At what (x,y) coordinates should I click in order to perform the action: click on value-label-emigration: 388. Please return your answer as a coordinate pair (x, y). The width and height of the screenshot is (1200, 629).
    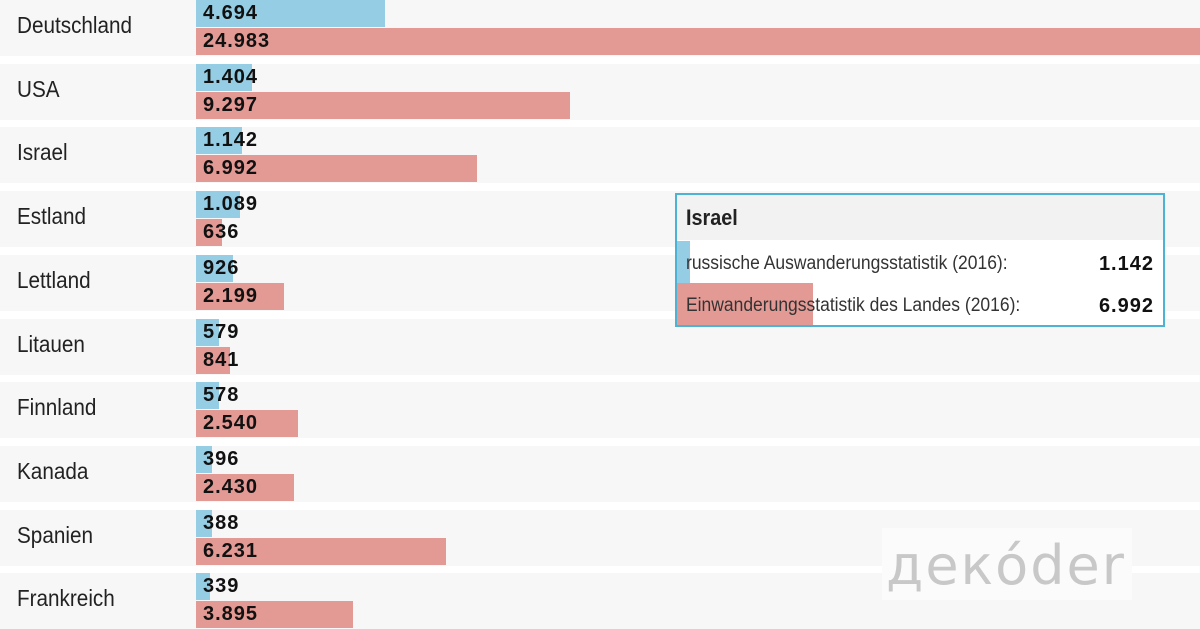
    Looking at the image, I should click on (221, 523).